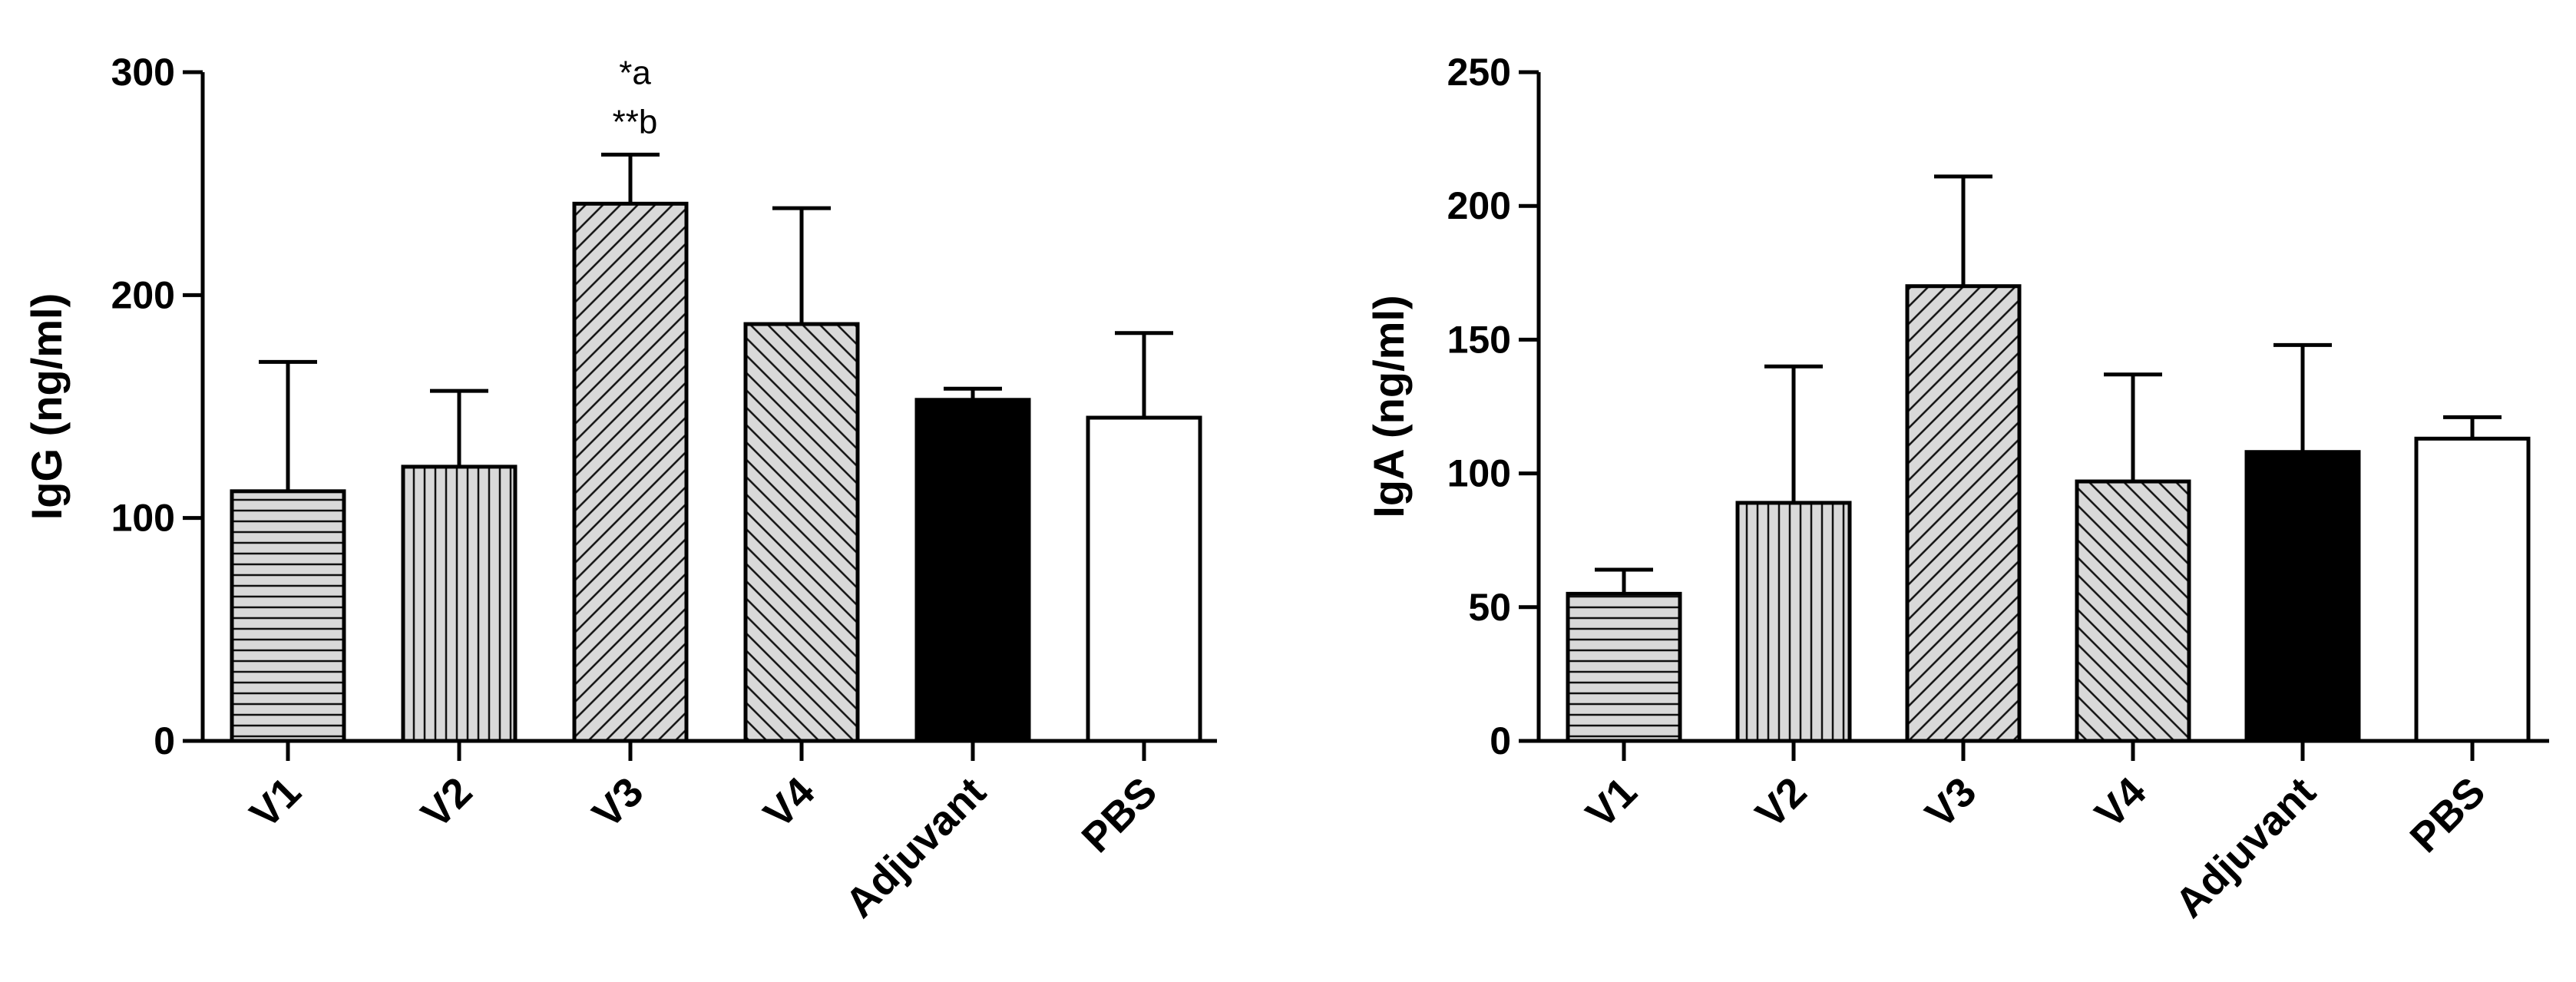 This screenshot has height=982, width=2576. What do you see at coordinates (2120, 803) in the screenshot?
I see `iga-x-tick-label: V4` at bounding box center [2120, 803].